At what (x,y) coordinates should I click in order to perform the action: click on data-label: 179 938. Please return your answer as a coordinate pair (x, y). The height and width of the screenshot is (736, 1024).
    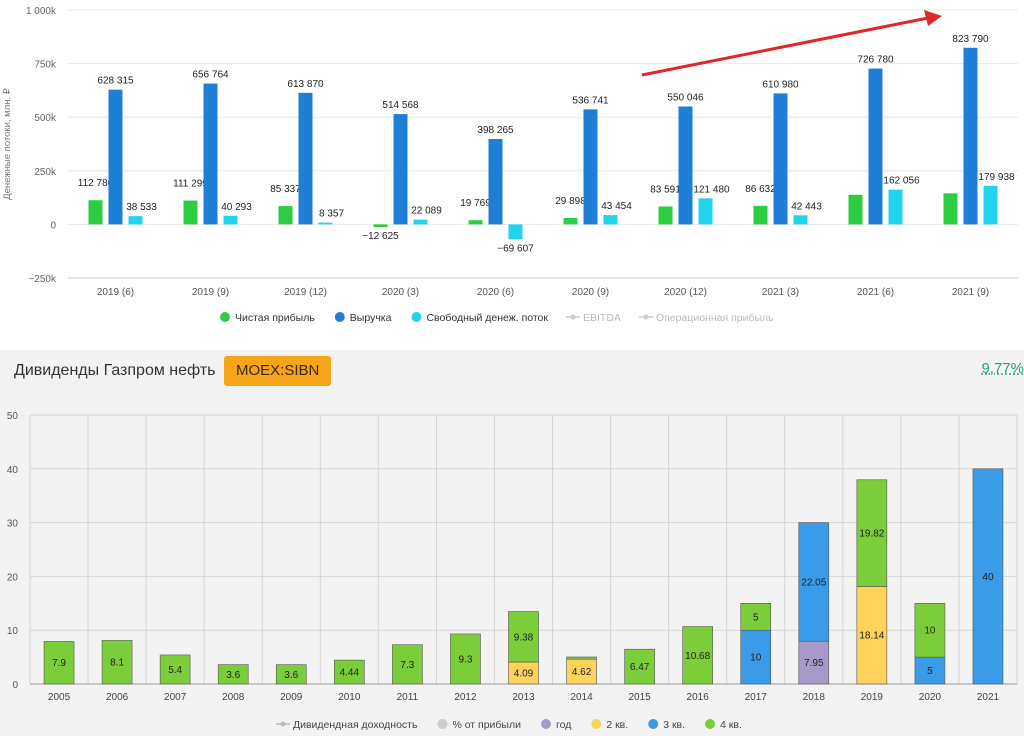
    Looking at the image, I should click on (996, 177).